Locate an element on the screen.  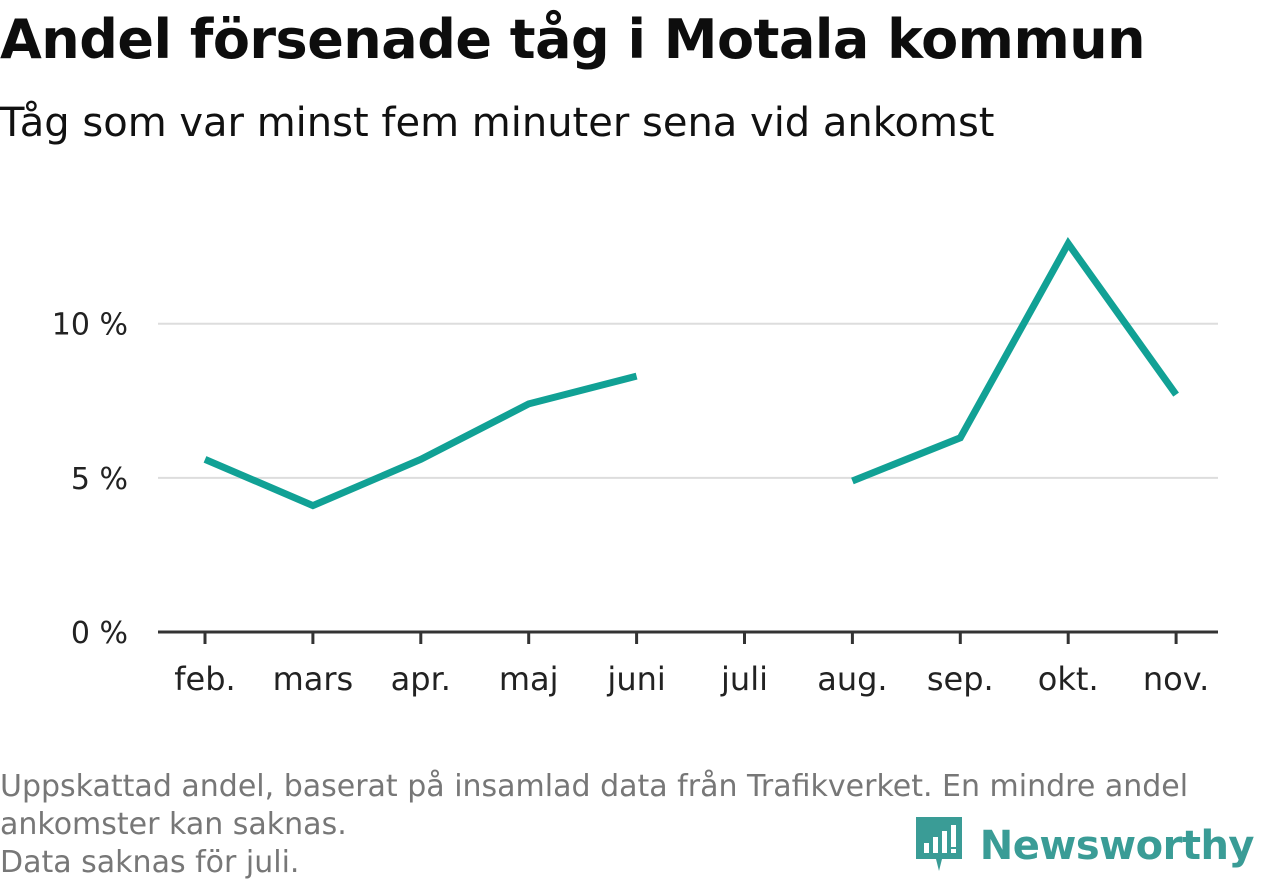
footnote-line-2: ankomster kan saknas. is located at coordinates (173, 824).